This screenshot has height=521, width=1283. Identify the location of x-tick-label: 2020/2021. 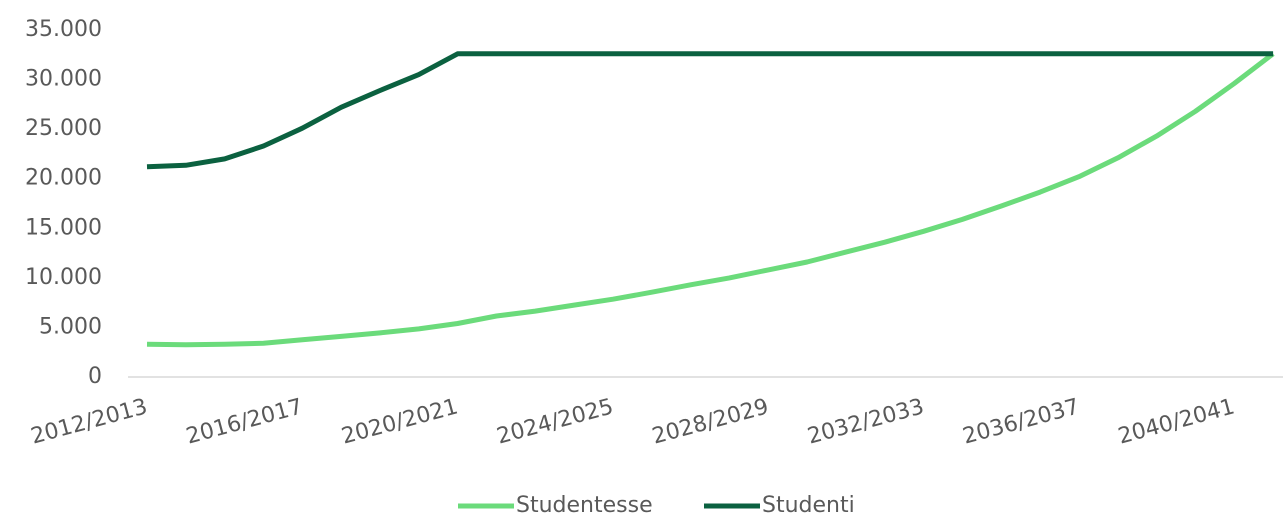
(400, 421).